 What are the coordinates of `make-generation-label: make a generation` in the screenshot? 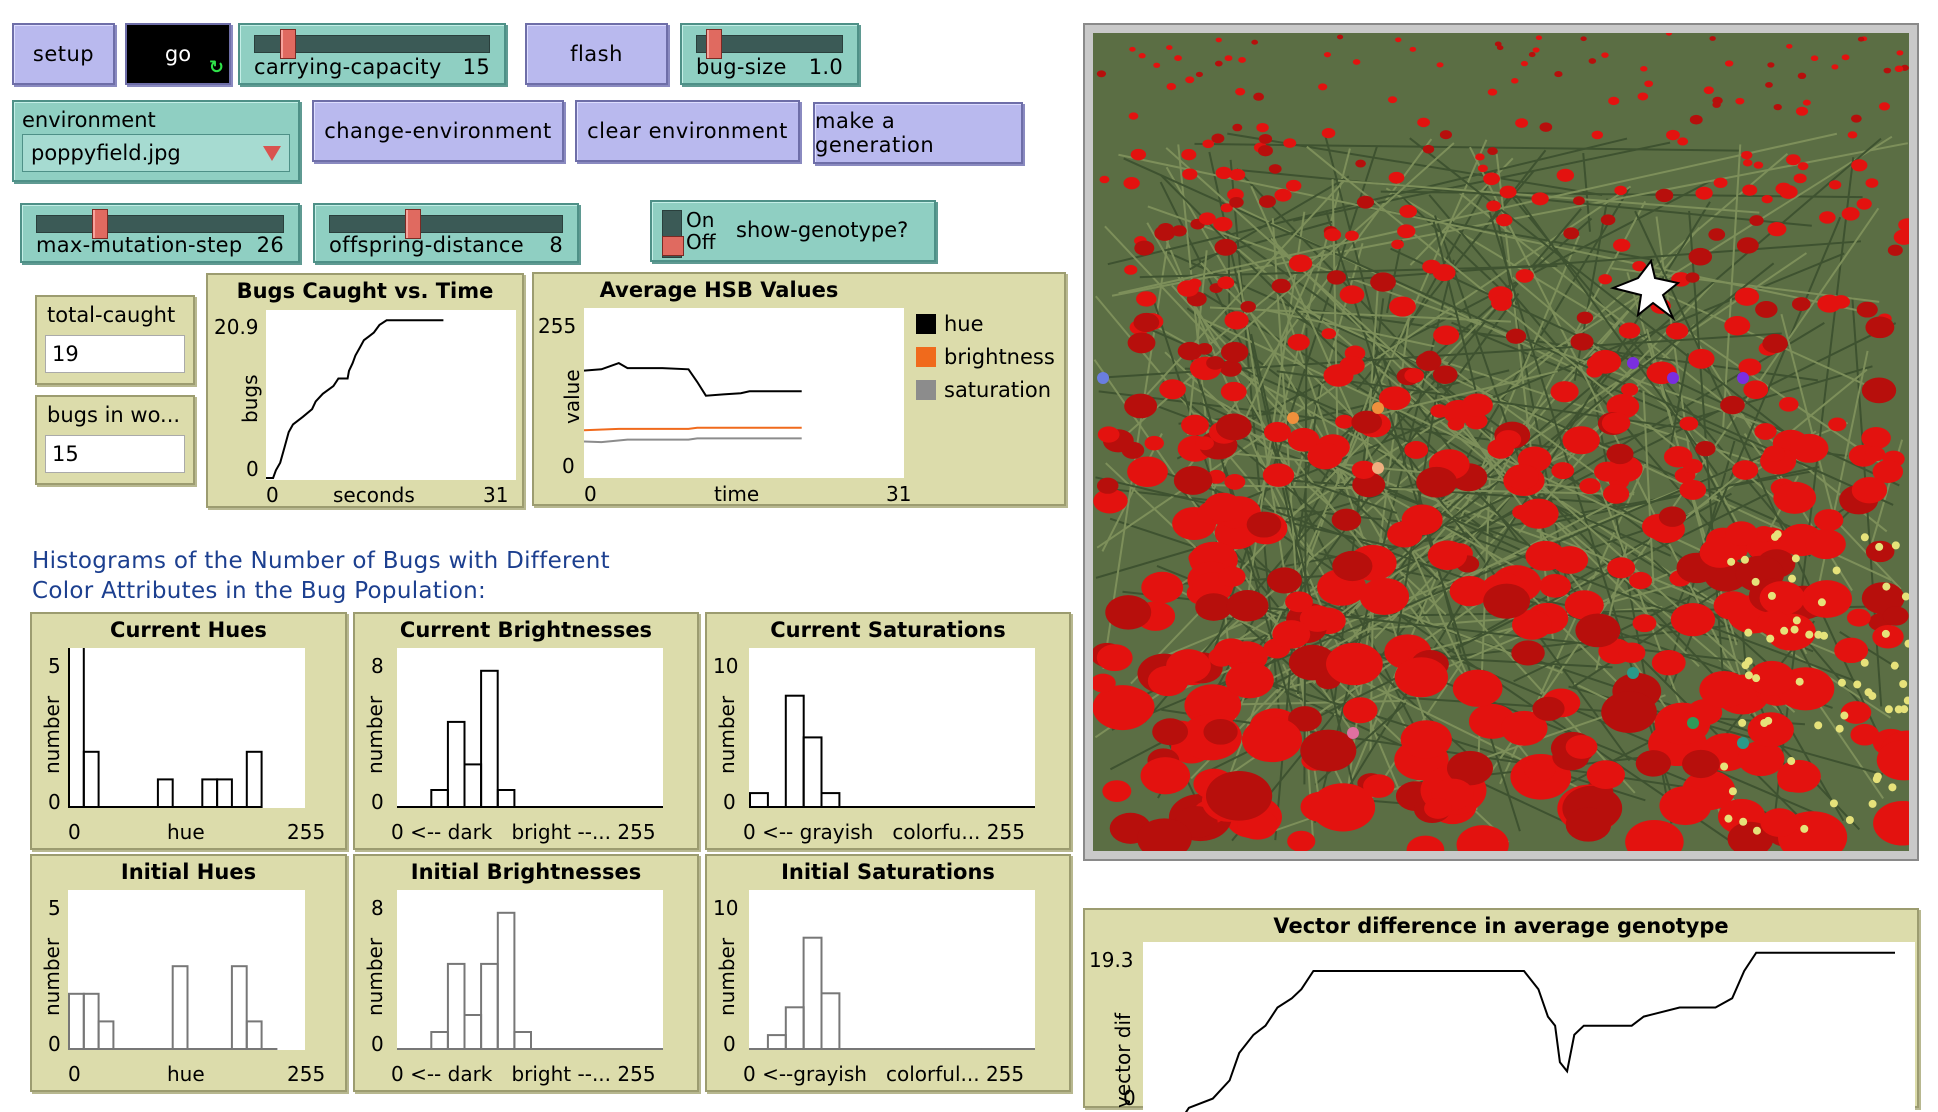 It's located at (875, 133).